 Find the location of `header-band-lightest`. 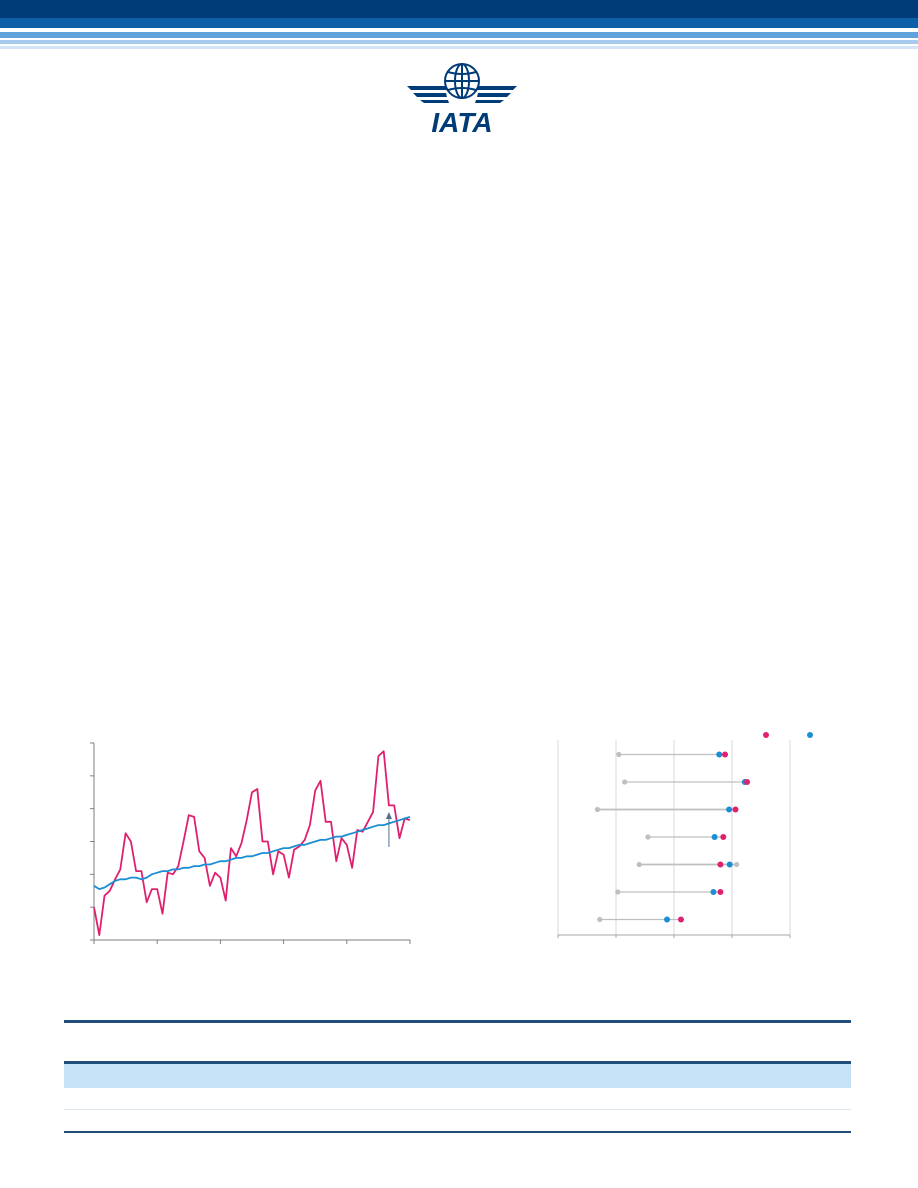

header-band-lightest is located at coordinates (459, 47).